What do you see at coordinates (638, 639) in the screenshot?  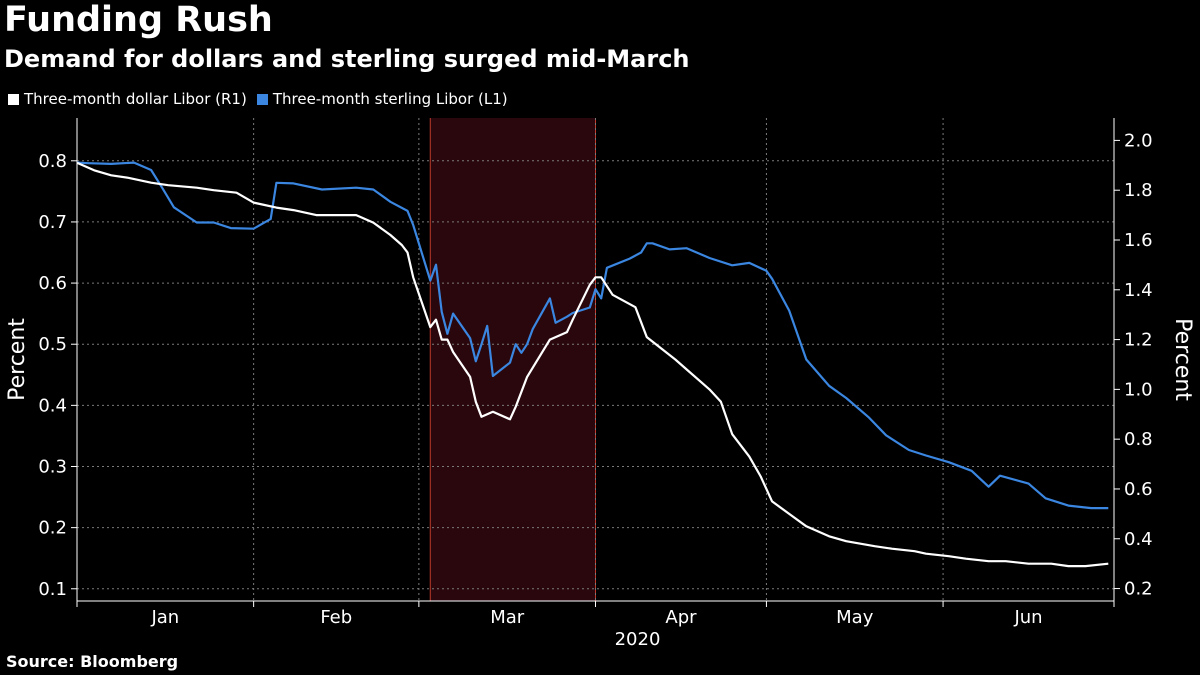 I see `x-year-label: 2020` at bounding box center [638, 639].